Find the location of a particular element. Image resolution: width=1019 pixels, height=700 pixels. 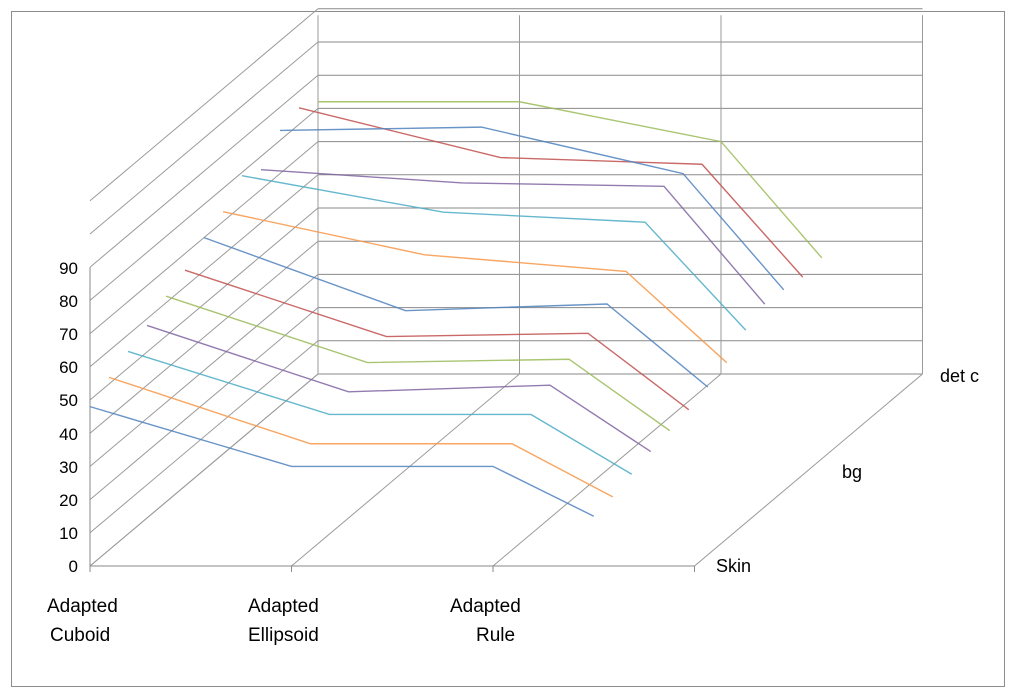

x-category-label: Ellipsoid is located at coordinates (283, 635).